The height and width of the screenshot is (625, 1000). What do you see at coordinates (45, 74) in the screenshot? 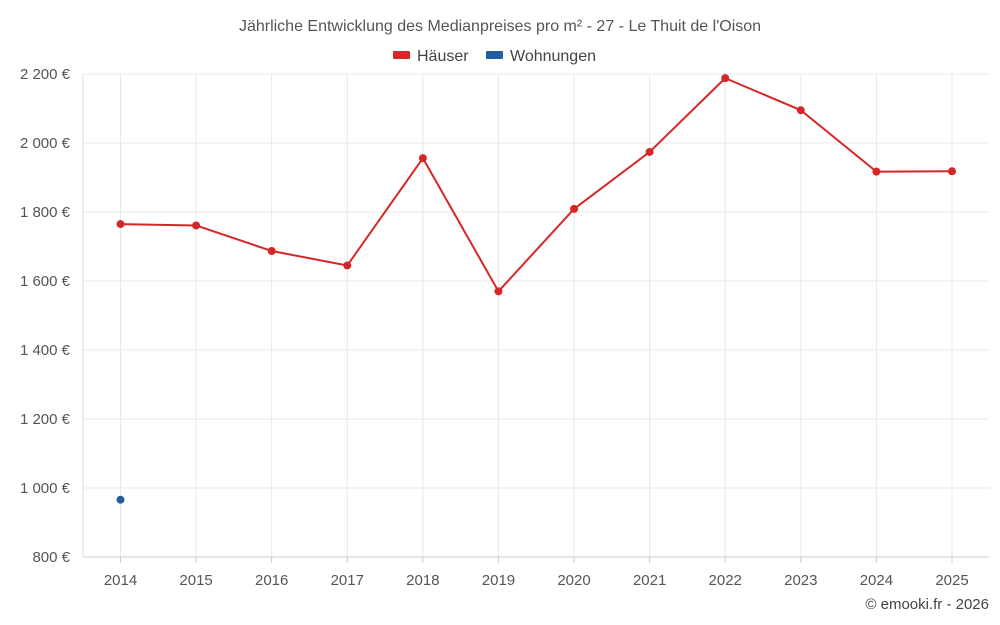
I see `y-tick-label: 2 200 €` at bounding box center [45, 74].